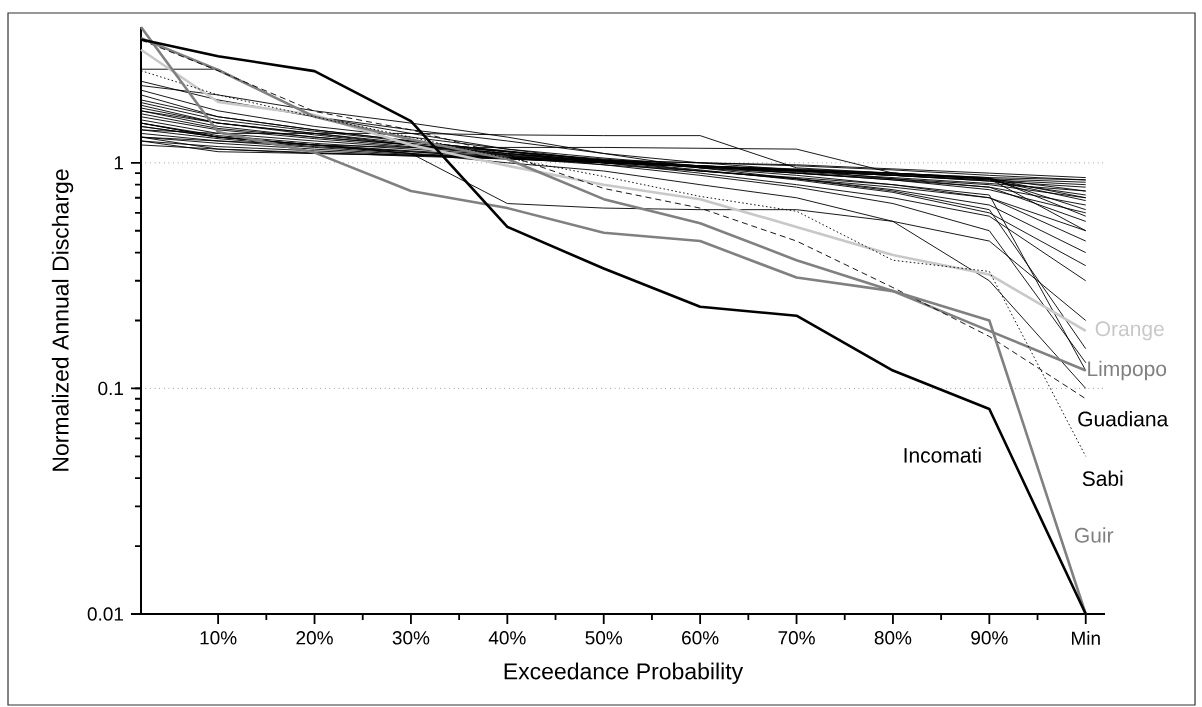 The image size is (1202, 707). I want to click on x-tick-label: Min, so click(1086, 638).